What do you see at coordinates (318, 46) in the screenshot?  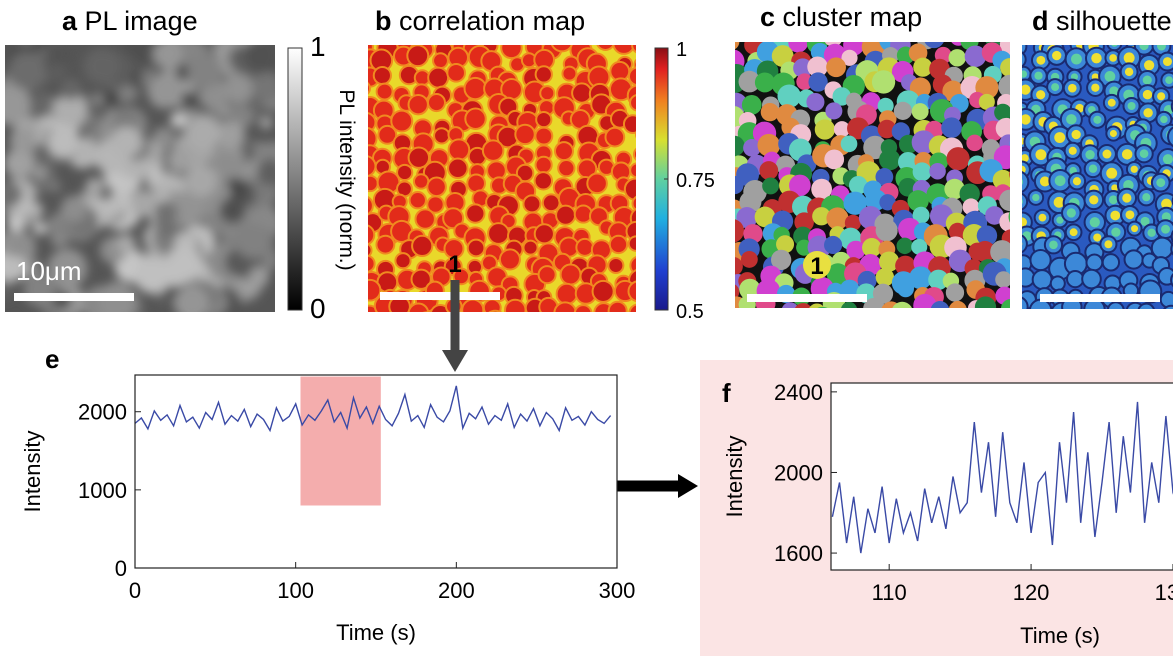 I see `colorbar-tick-label: 1` at bounding box center [318, 46].